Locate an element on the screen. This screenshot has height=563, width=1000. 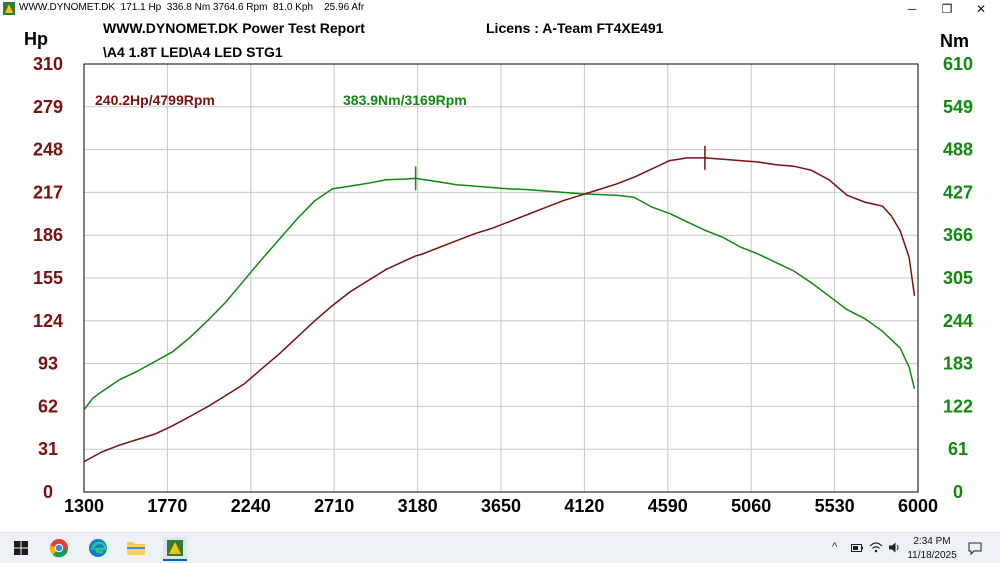
restore-button: ❐ is located at coordinates (947, 9).